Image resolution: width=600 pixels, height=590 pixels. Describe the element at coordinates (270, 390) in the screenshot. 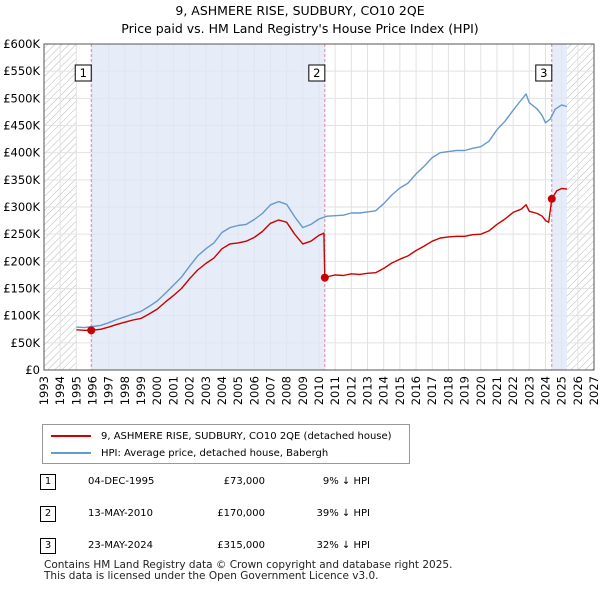

I see `x-tick-label: 2007` at that location.